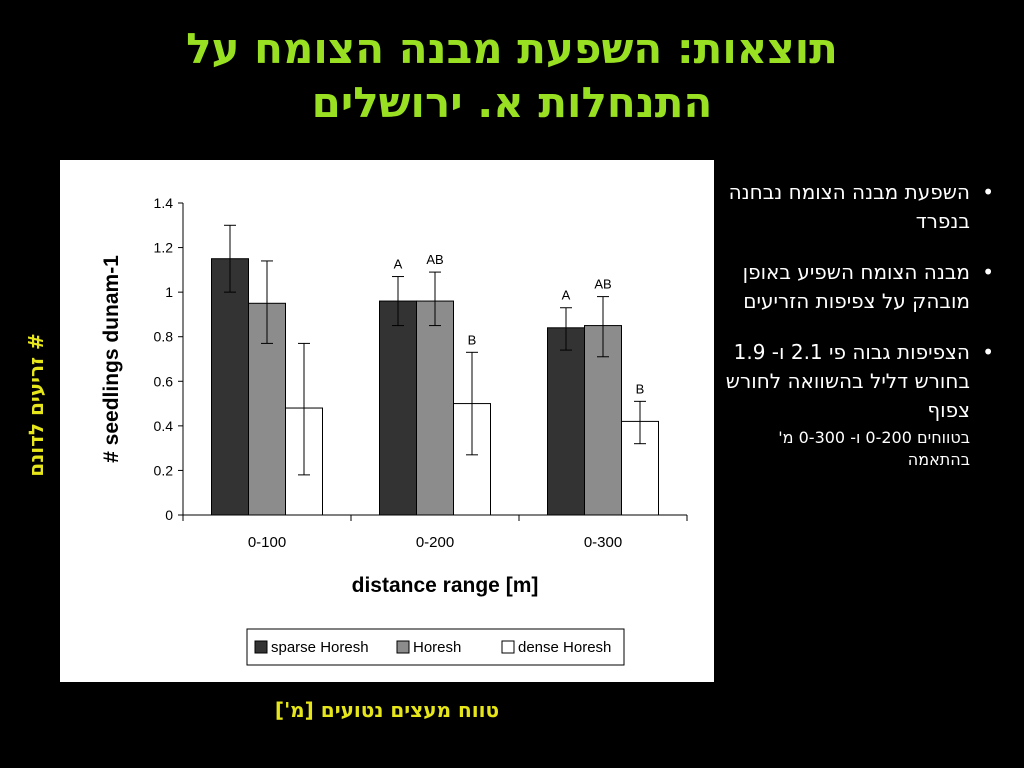 The height and width of the screenshot is (768, 1024). Describe the element at coordinates (164, 426) in the screenshot. I see `y-tick-label: 0.4` at that location.